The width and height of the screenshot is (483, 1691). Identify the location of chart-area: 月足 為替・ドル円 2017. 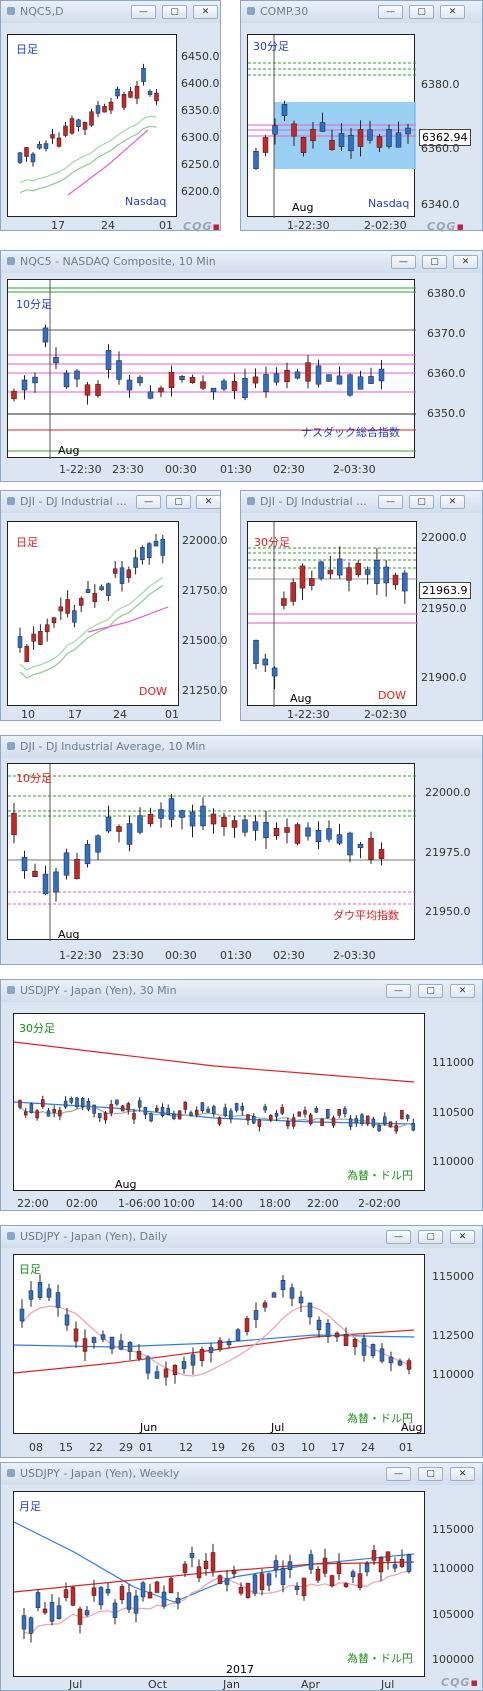
(219, 1584).